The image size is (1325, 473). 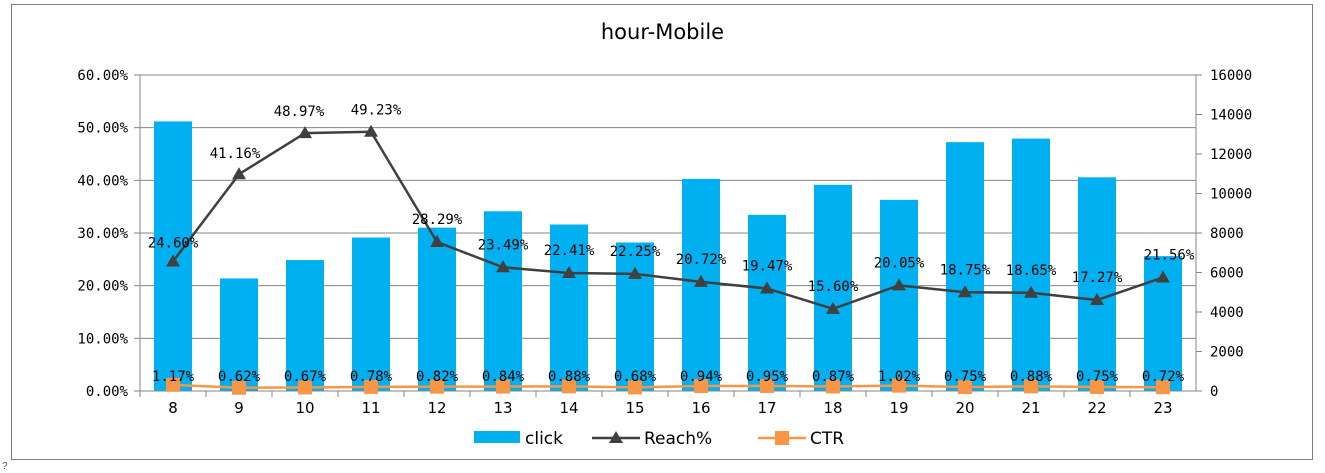 I want to click on data-label-reach: 22.41%, so click(x=569, y=251).